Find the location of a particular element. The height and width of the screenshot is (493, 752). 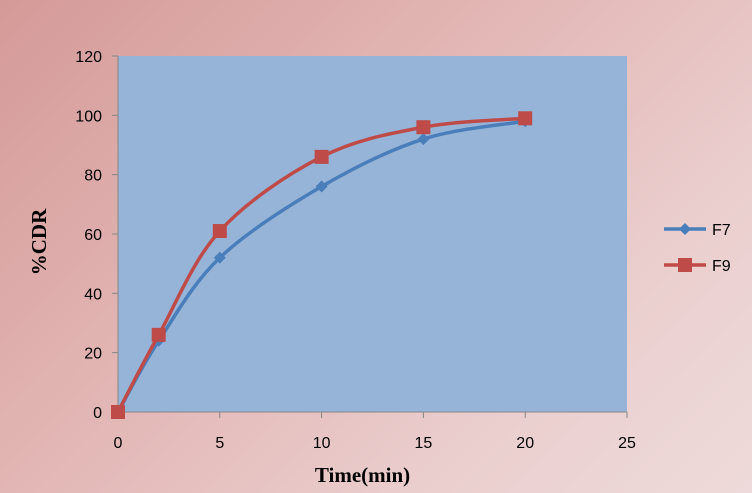

y-tick-label: 80 is located at coordinates (93, 176).